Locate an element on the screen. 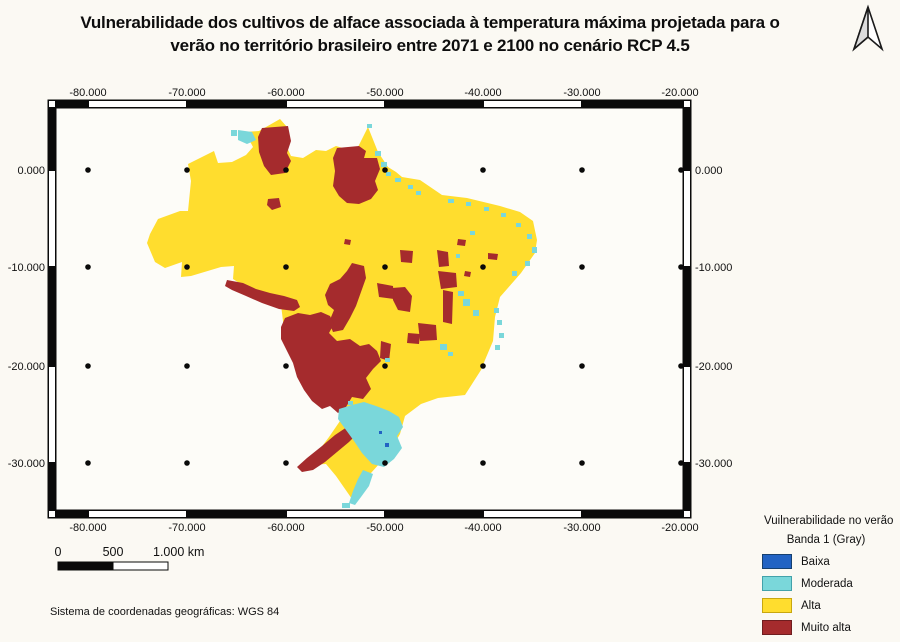 This screenshot has width=900, height=642. north-arrow-icon is located at coordinates (868, 28).